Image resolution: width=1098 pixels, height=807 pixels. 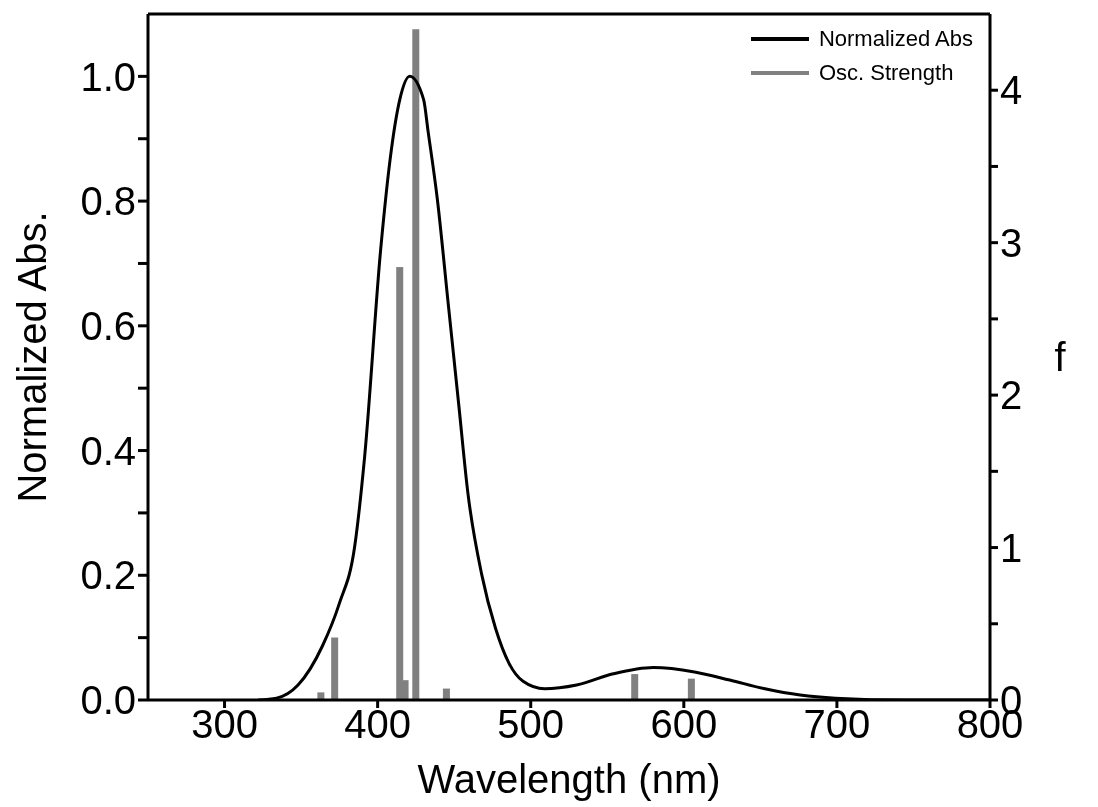 What do you see at coordinates (1011, 242) in the screenshot?
I see `y2-tick-label: 3` at bounding box center [1011, 242].